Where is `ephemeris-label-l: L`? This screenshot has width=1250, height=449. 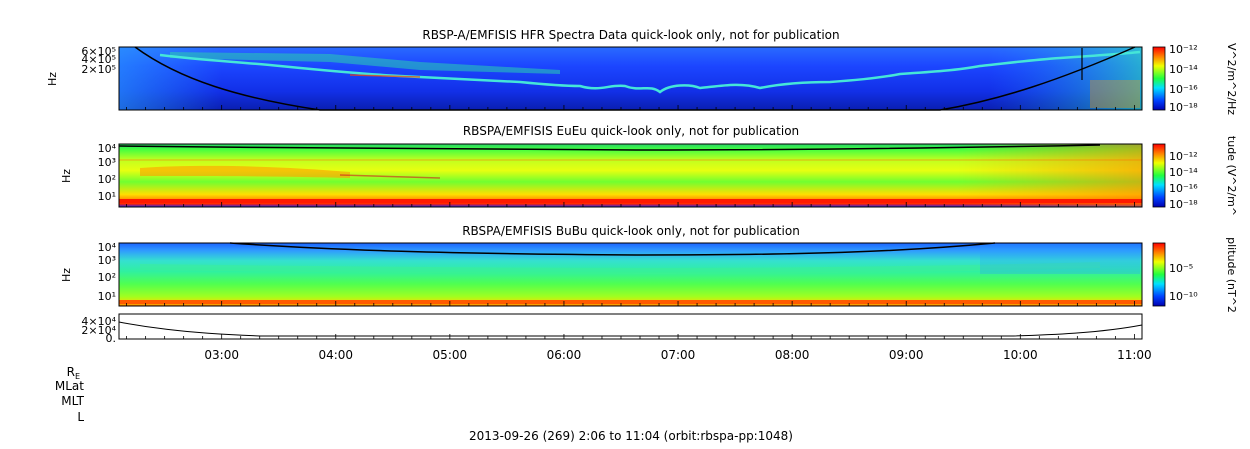
ephemeris-label-l: L is located at coordinates (80, 417).